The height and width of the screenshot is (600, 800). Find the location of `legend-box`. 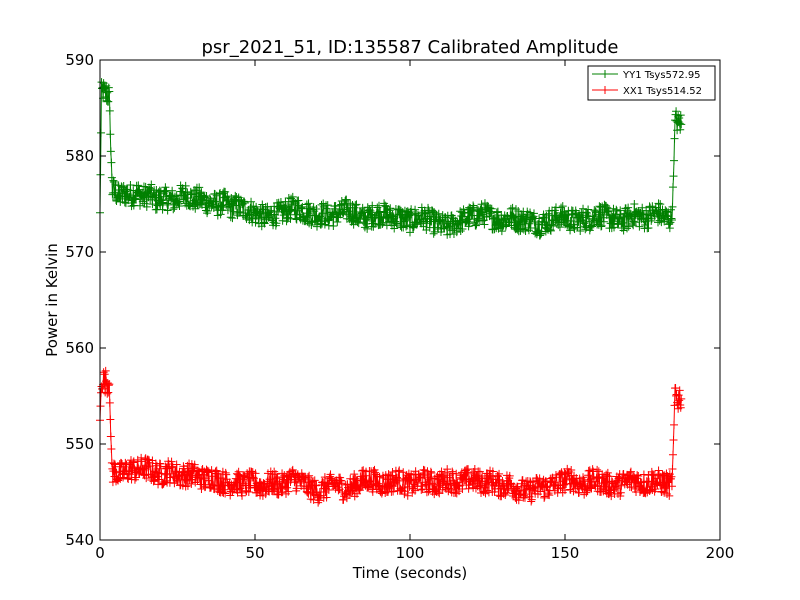

legend-box is located at coordinates (651, 83).